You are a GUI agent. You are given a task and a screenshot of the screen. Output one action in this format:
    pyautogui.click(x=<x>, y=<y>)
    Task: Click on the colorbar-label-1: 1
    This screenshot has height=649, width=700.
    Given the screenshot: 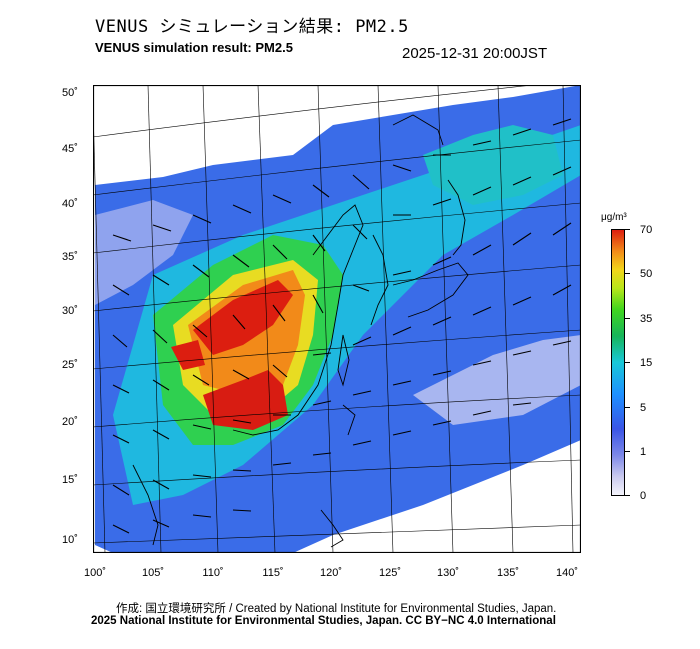 What is the action you would take?
    pyautogui.click(x=643, y=452)
    